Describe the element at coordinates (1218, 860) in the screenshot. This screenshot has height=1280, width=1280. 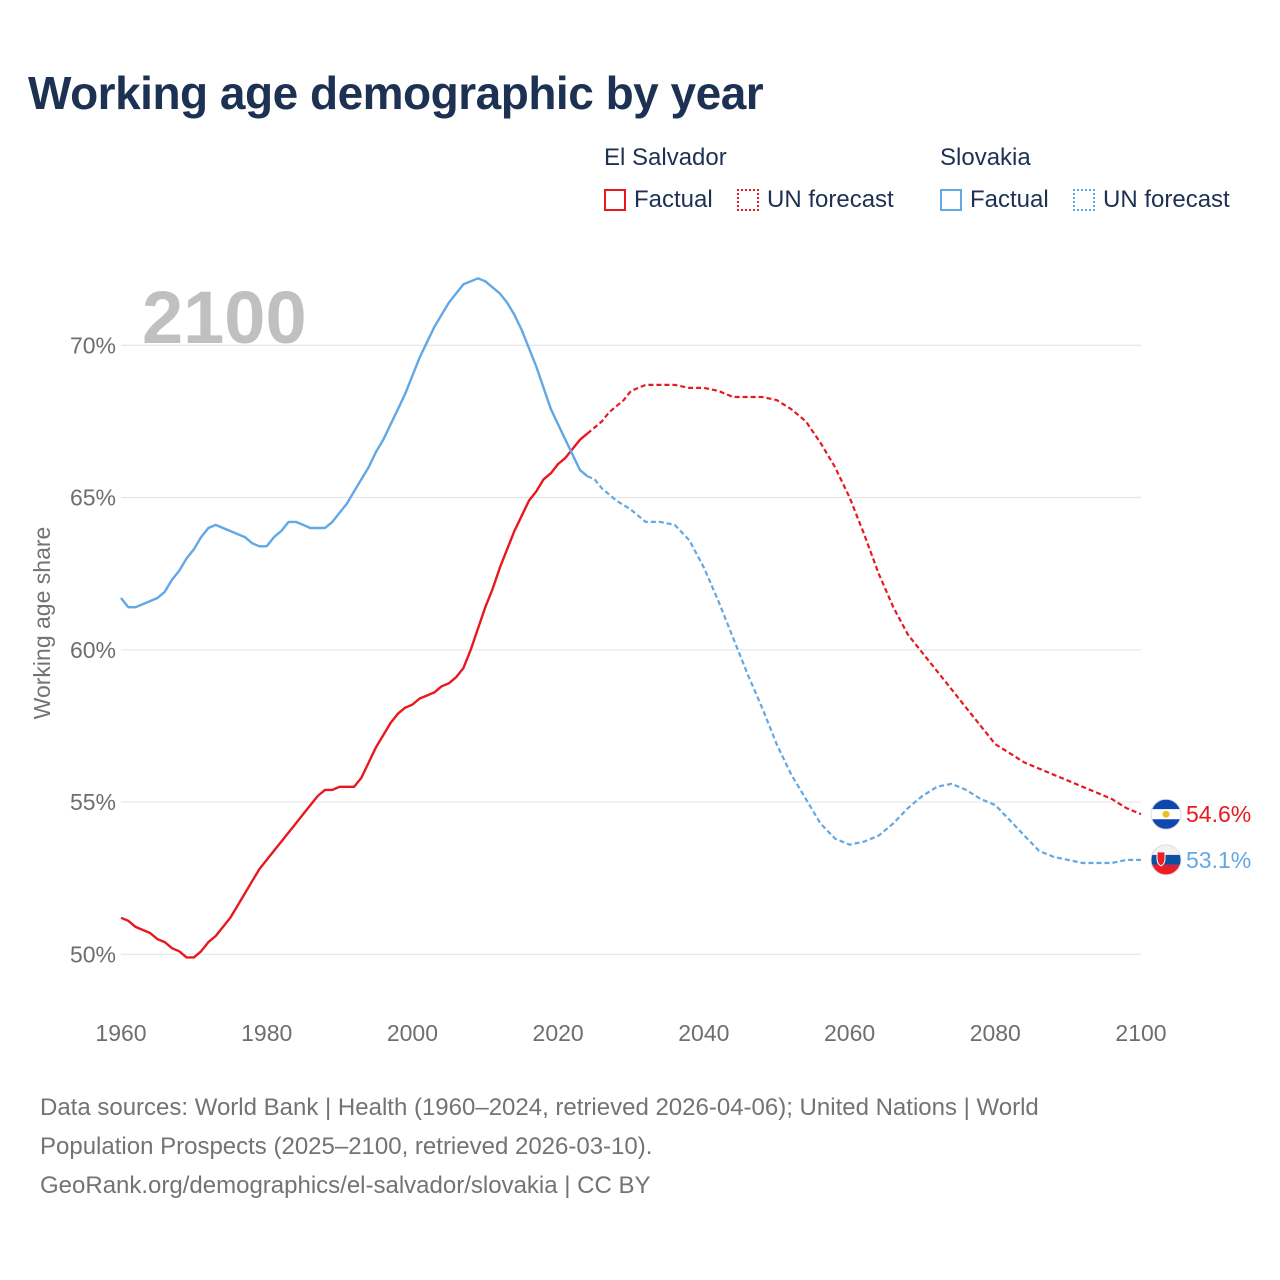
I see `series-end-label: 53.1%` at that location.